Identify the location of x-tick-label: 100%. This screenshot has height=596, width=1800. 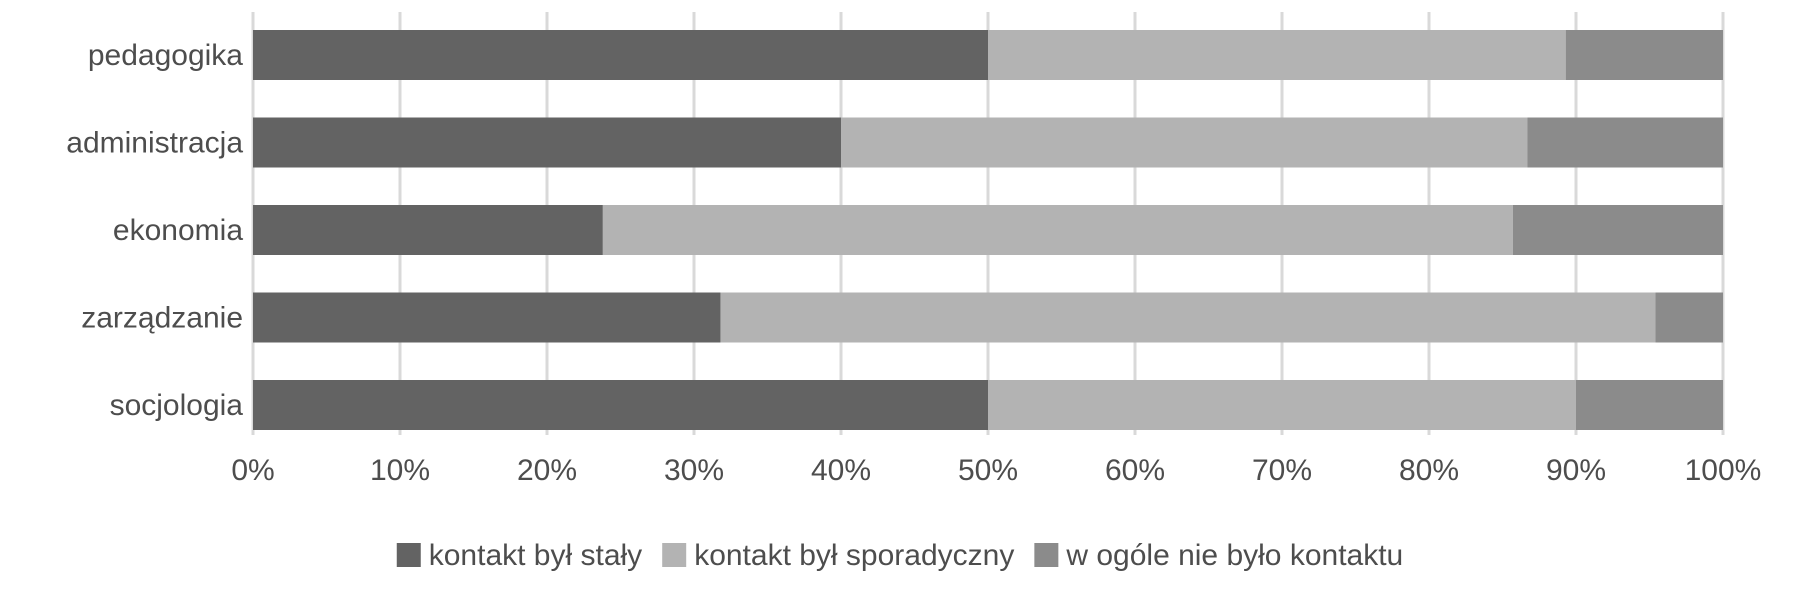
(1723, 470).